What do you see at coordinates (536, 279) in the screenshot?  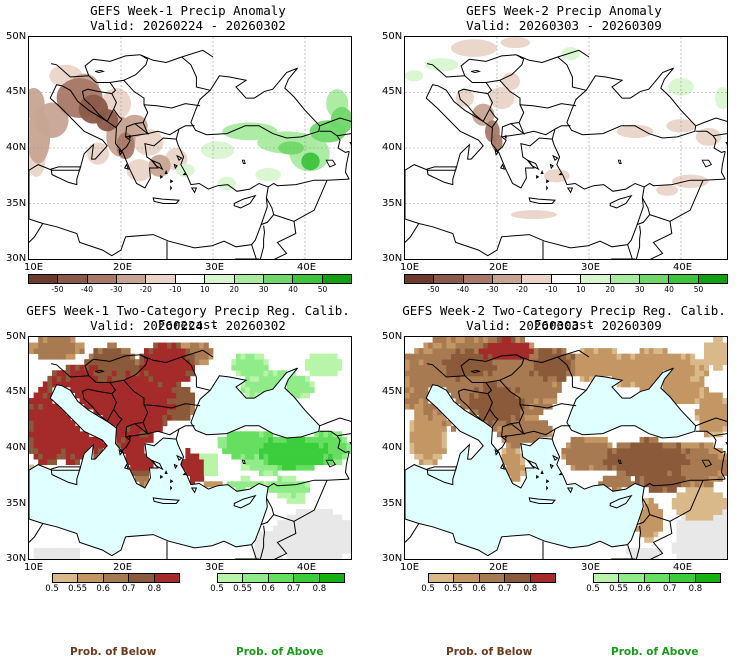 I see `anomaly-color-swatch` at bounding box center [536, 279].